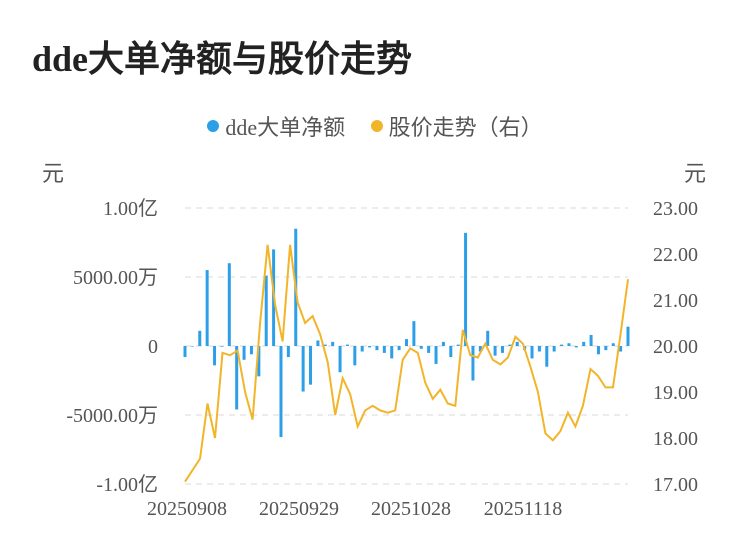 Image resolution: width=750 pixels, height=558 pixels. I want to click on left-tick-label: -5000.00万, so click(112, 416).